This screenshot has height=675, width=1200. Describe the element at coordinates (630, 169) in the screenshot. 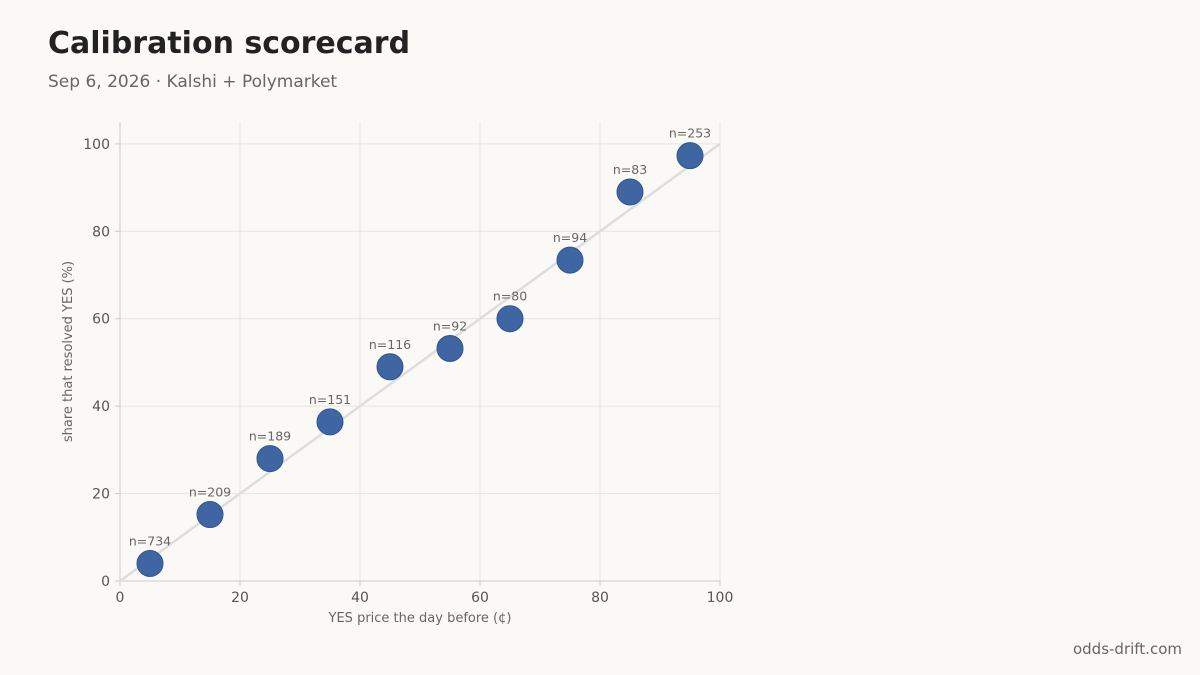

I see `data-point-label: n=83` at that location.